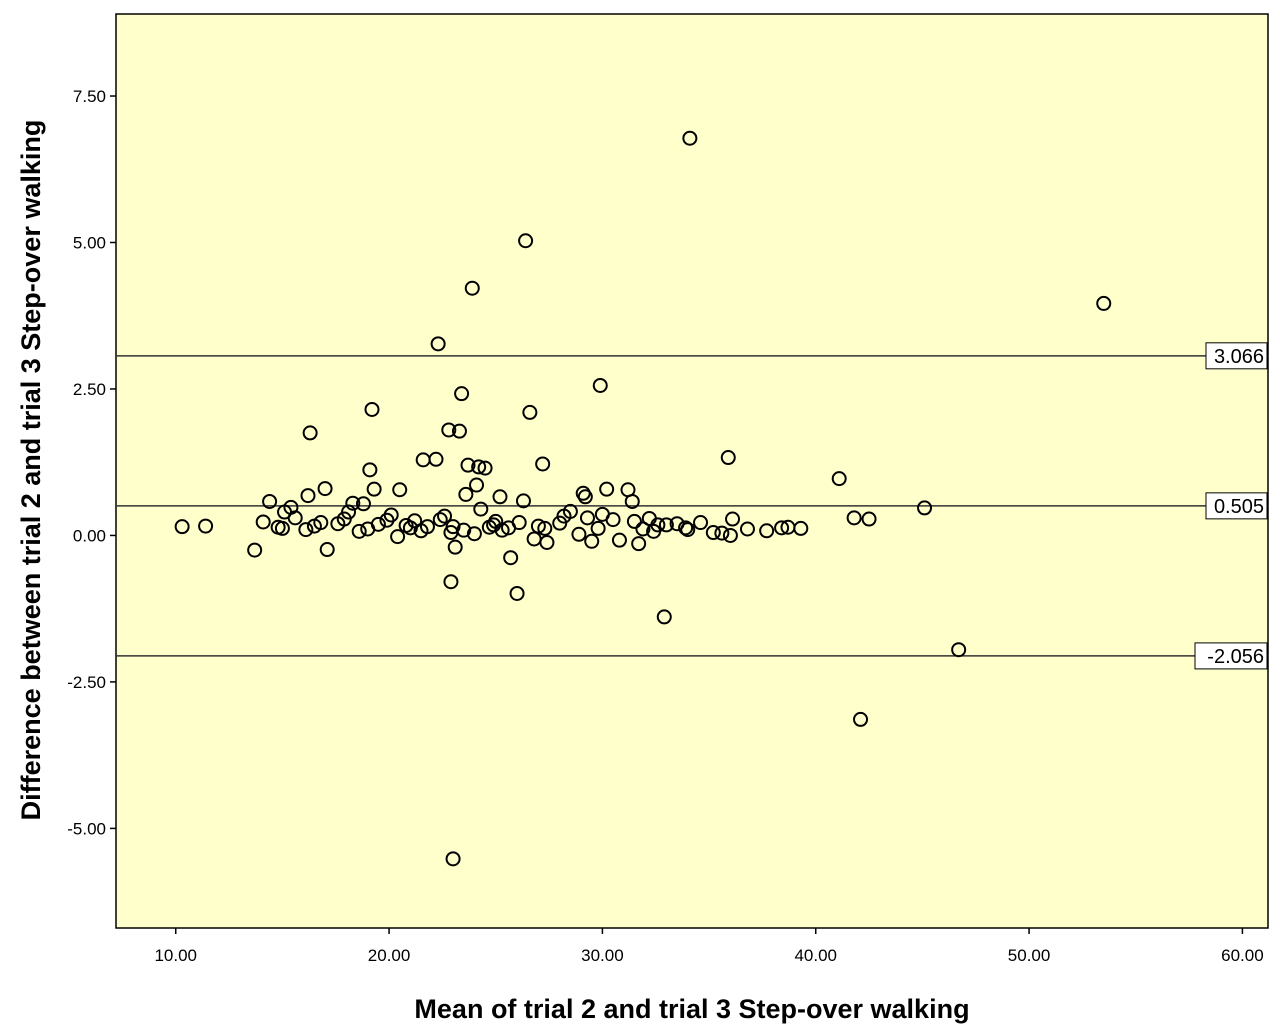 The image size is (1280, 1028). What do you see at coordinates (1242, 955) in the screenshot?
I see `x-tick-label: 60.00` at bounding box center [1242, 955].